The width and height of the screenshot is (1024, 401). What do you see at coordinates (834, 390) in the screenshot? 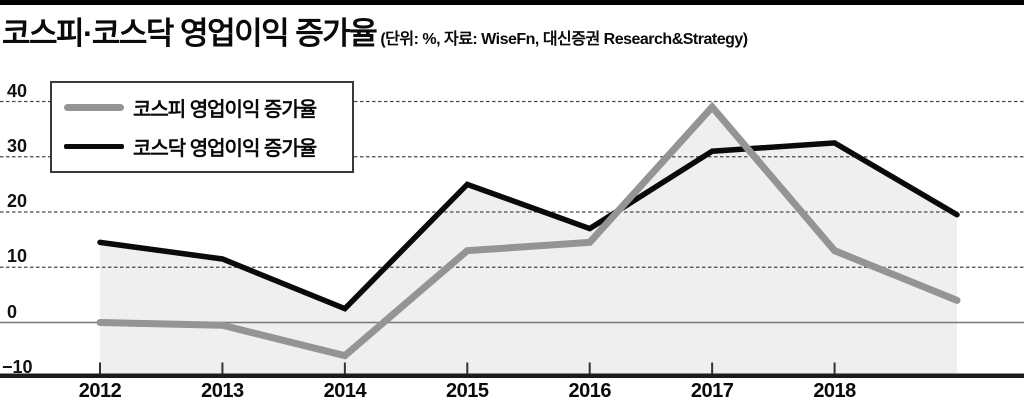
I see `x-axis-label: 2018` at bounding box center [834, 390].